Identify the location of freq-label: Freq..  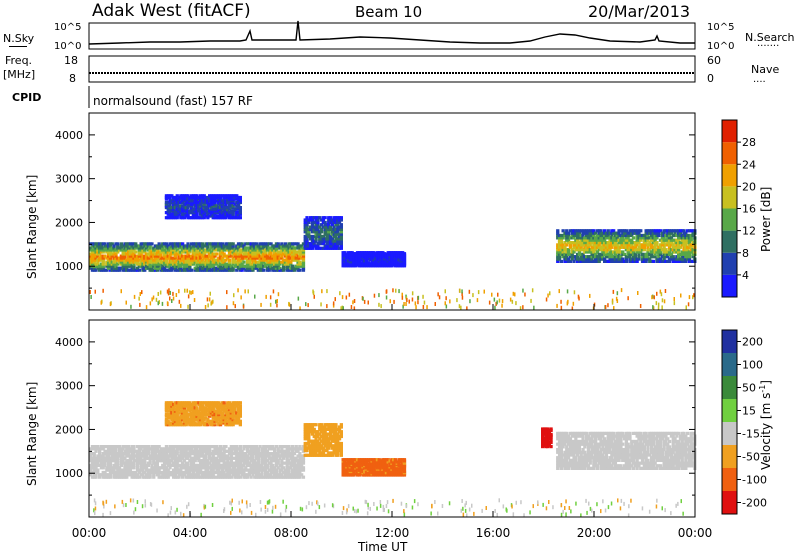
(18, 60).